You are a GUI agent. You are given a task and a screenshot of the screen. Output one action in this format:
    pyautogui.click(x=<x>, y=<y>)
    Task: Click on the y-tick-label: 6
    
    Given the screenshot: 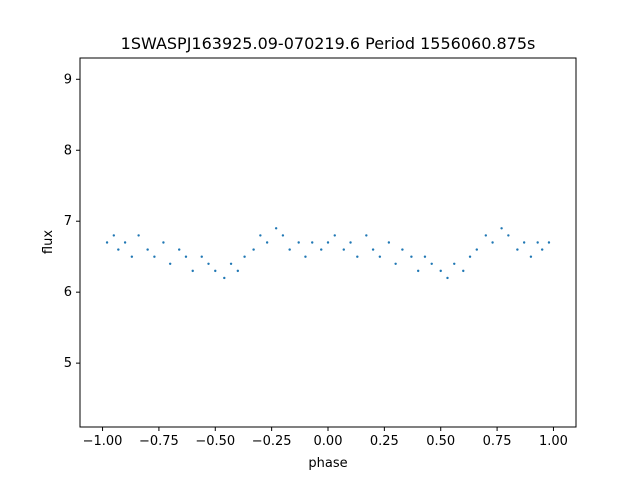 What is the action you would take?
    pyautogui.click(x=68, y=292)
    